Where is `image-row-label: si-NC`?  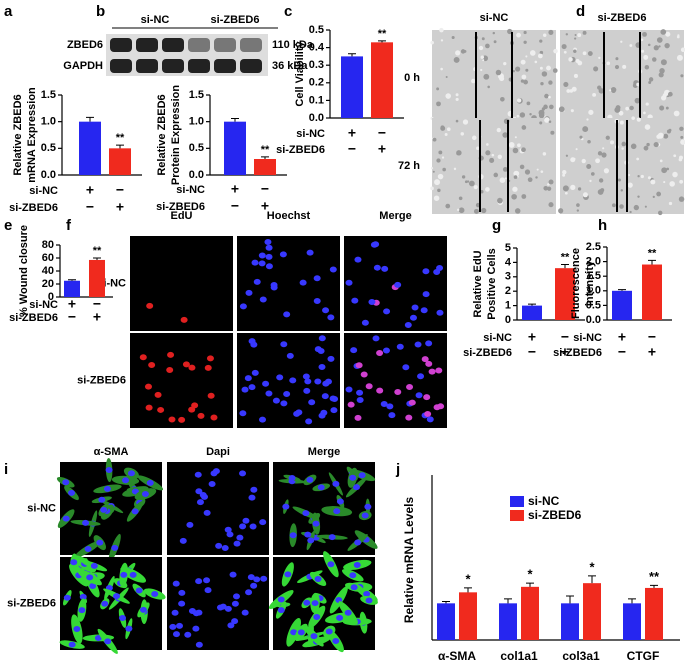
image-row-label: si-NC is located at coordinates (41, 508).